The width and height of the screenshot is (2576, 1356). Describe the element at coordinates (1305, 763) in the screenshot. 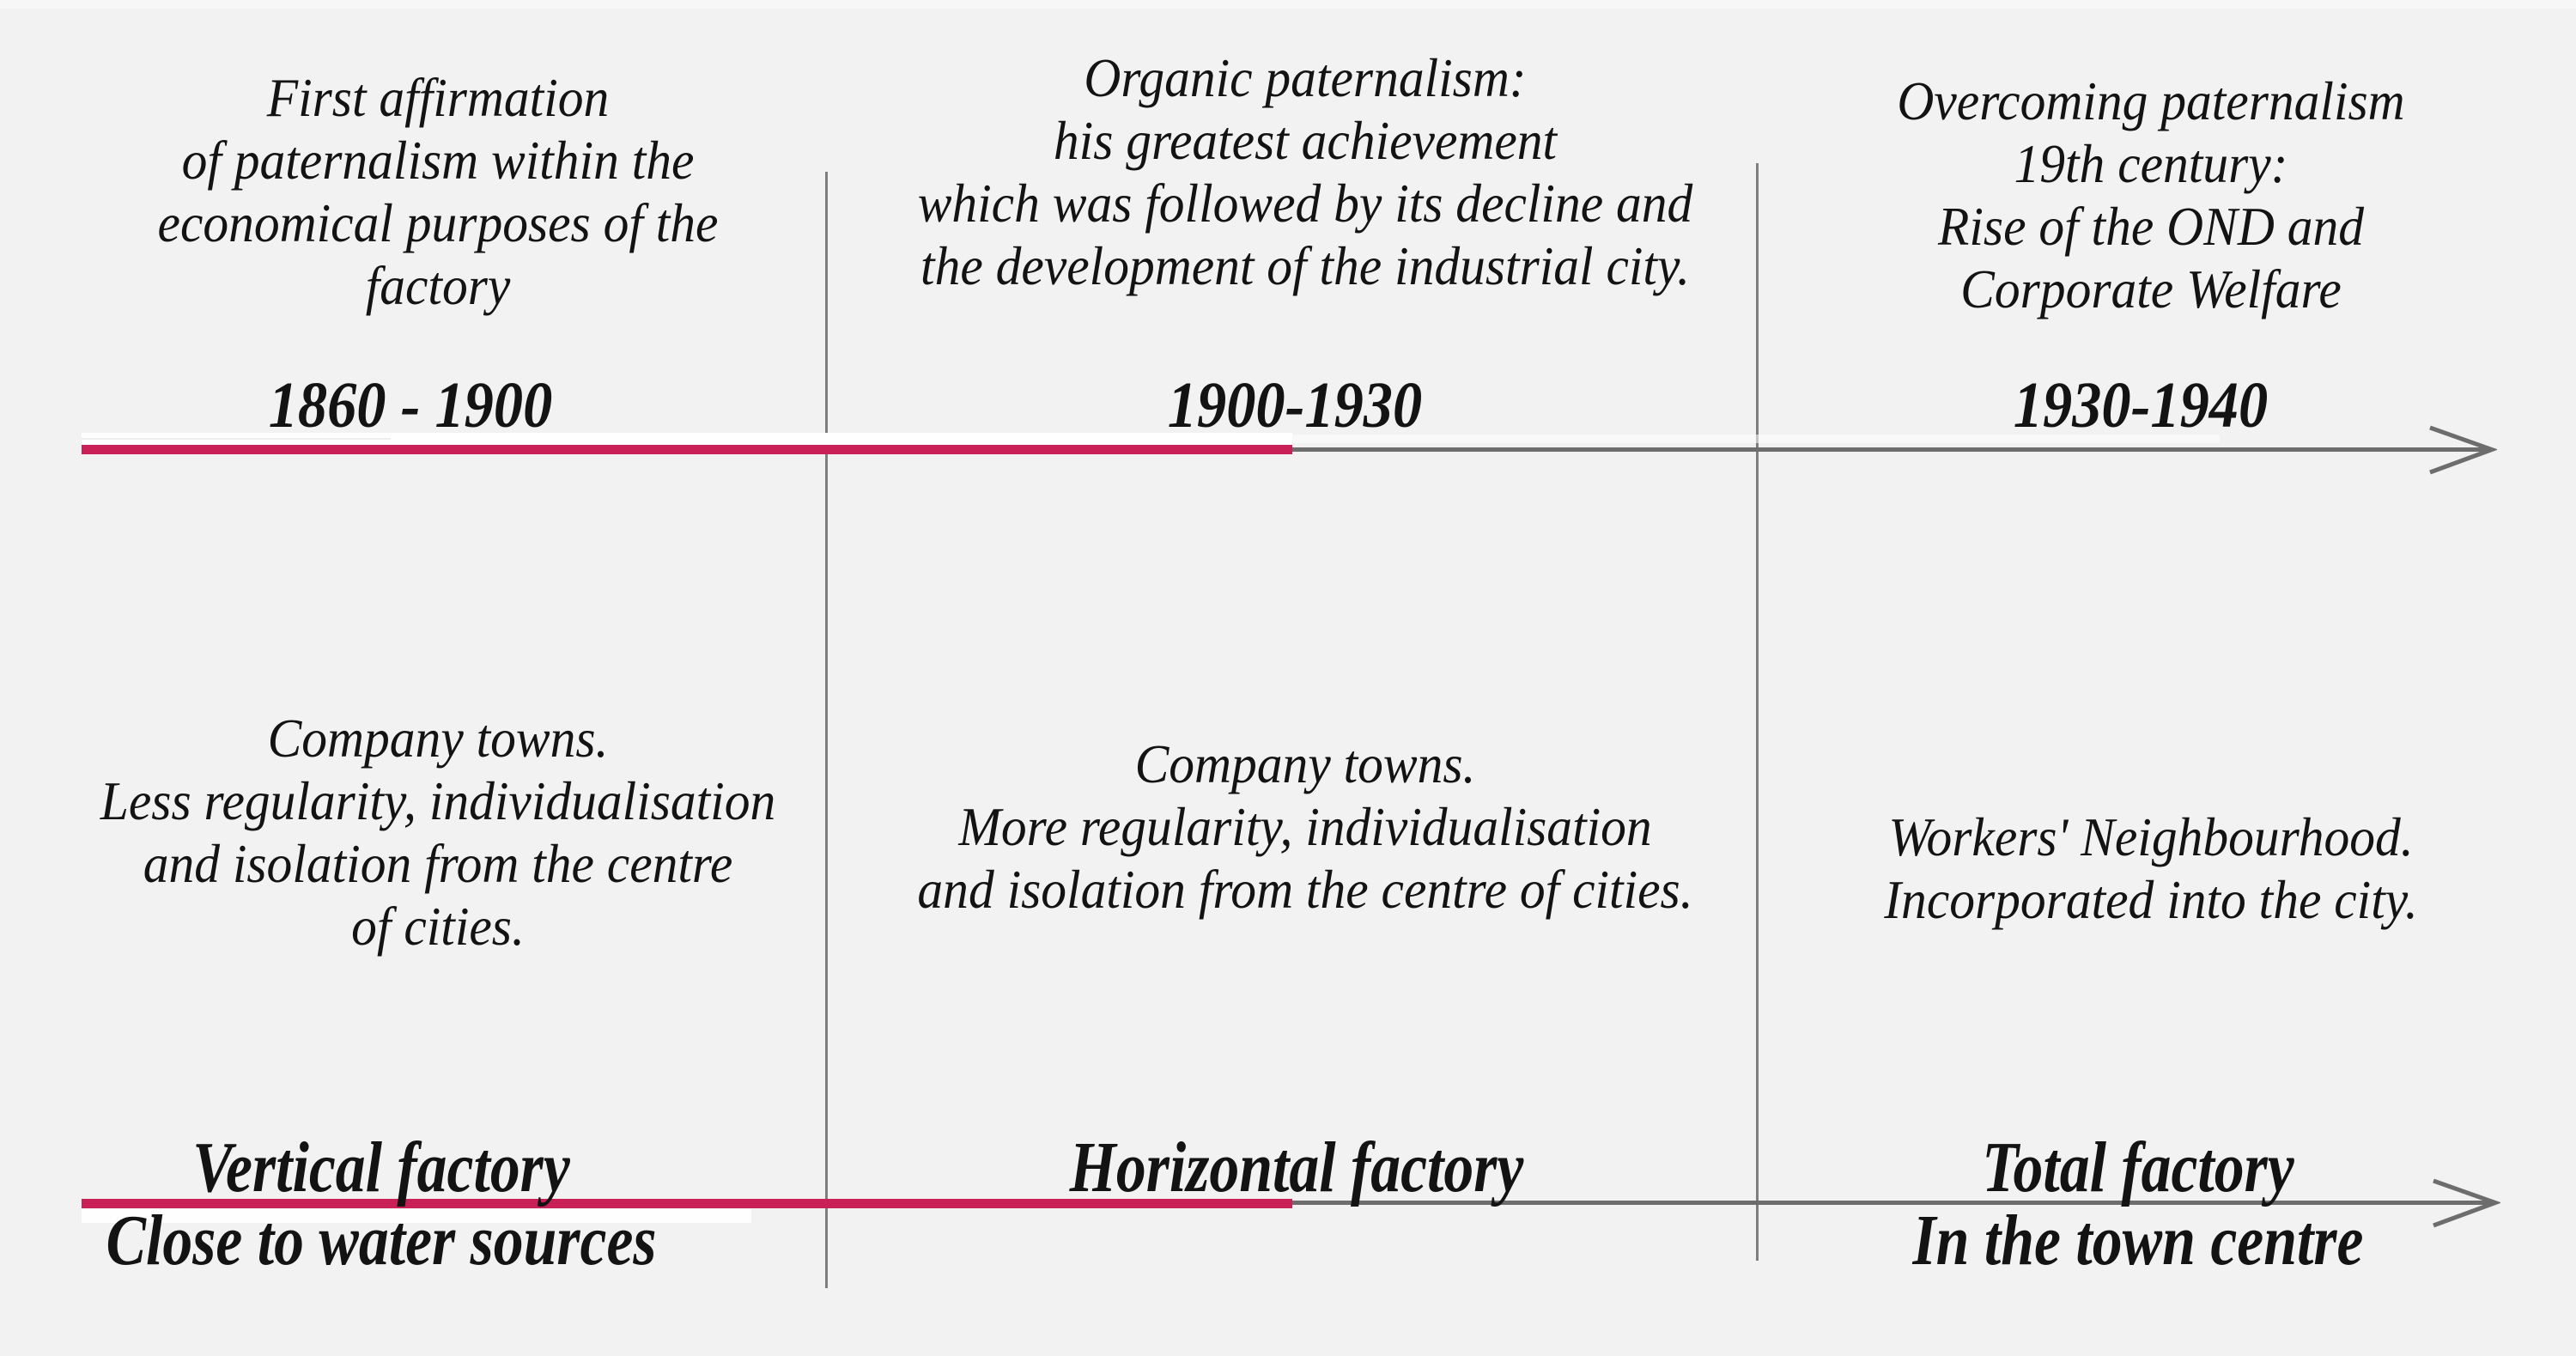

I see `phase2-town-description-line: Company towns.` at that location.